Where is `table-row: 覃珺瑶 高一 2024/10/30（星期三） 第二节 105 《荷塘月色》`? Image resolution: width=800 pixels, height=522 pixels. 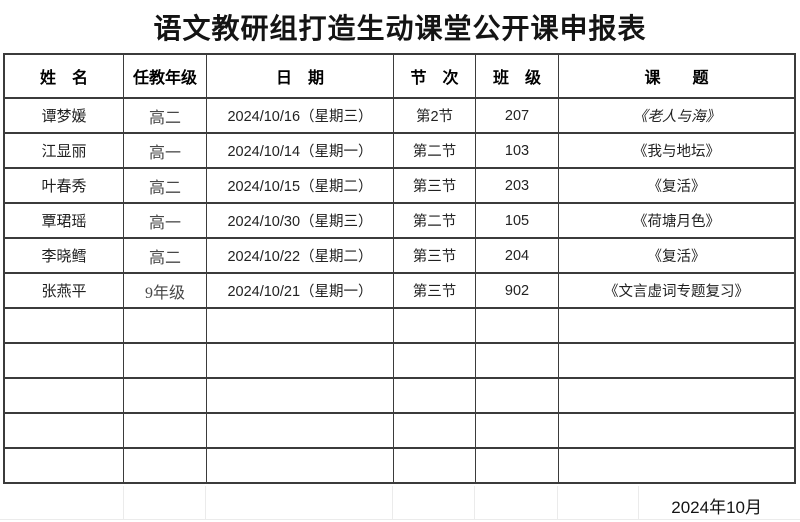
table-row: 覃珺瑶 高一 2024/10/30（星期三） 第二节 105 《荷塘月色》 is located at coordinates (399, 221).